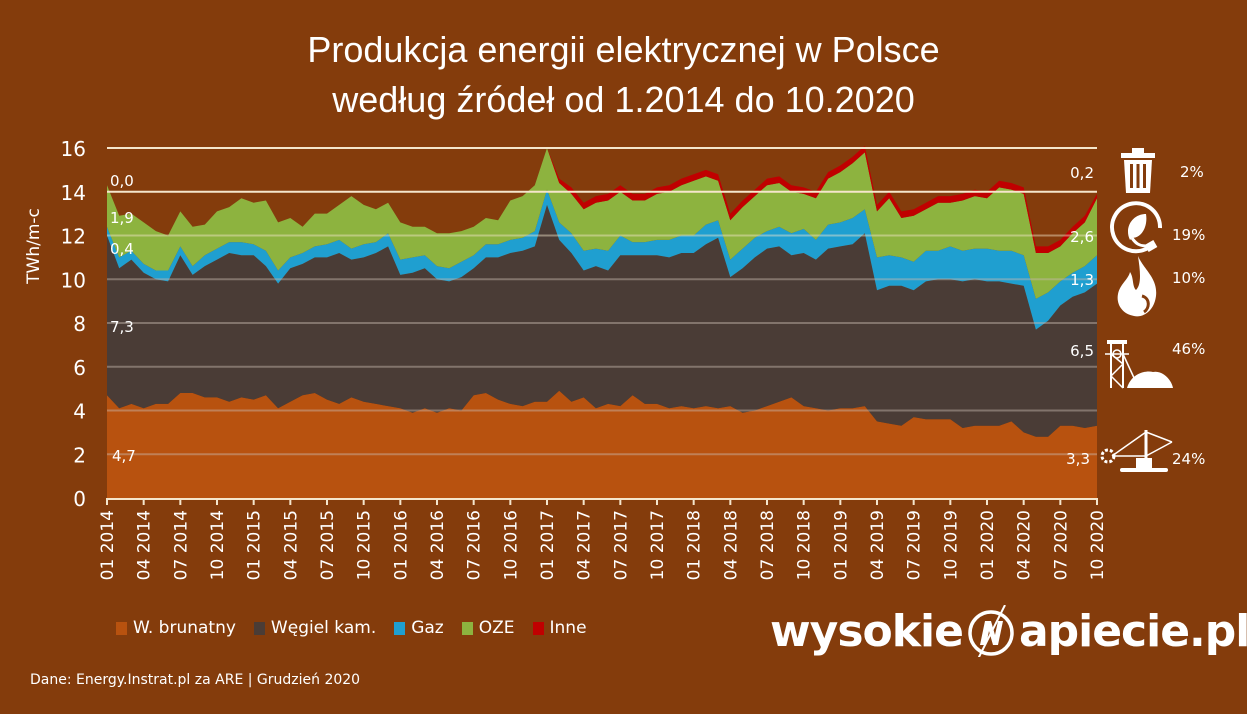 This screenshot has width=1247, height=714. I want to click on legend-item-wegiel: Węgiel kam., so click(315, 628).